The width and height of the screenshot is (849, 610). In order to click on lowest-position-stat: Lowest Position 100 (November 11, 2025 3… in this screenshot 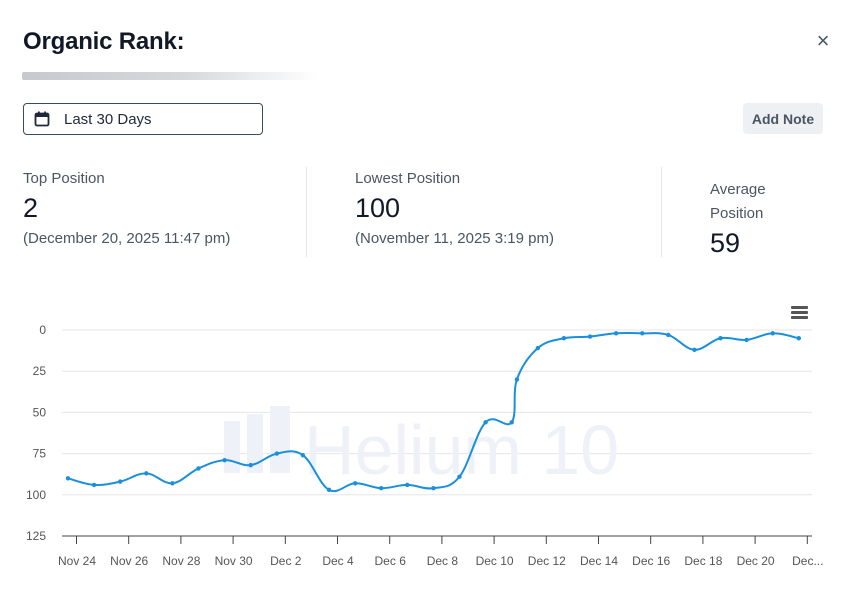, I will do `click(454, 208)`.